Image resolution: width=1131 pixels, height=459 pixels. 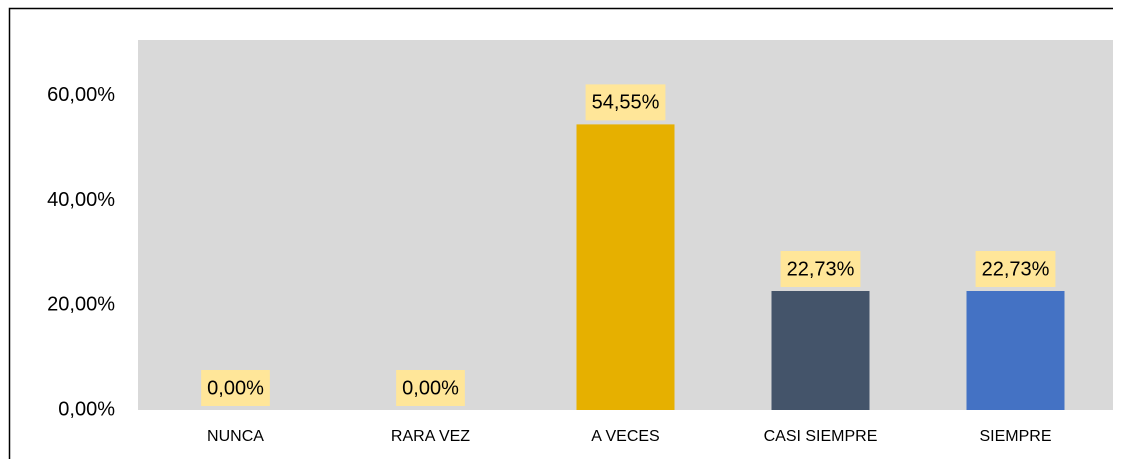 I want to click on y-tick-label: 20,00%, so click(x=81, y=305).